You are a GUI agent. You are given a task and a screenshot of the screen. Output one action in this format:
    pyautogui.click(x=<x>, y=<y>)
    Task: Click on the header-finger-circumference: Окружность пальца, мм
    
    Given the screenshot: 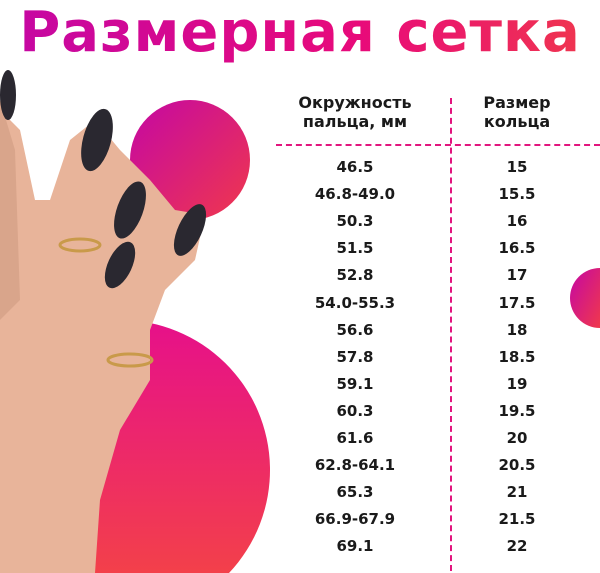 What is the action you would take?
    pyautogui.click(x=355, y=112)
    